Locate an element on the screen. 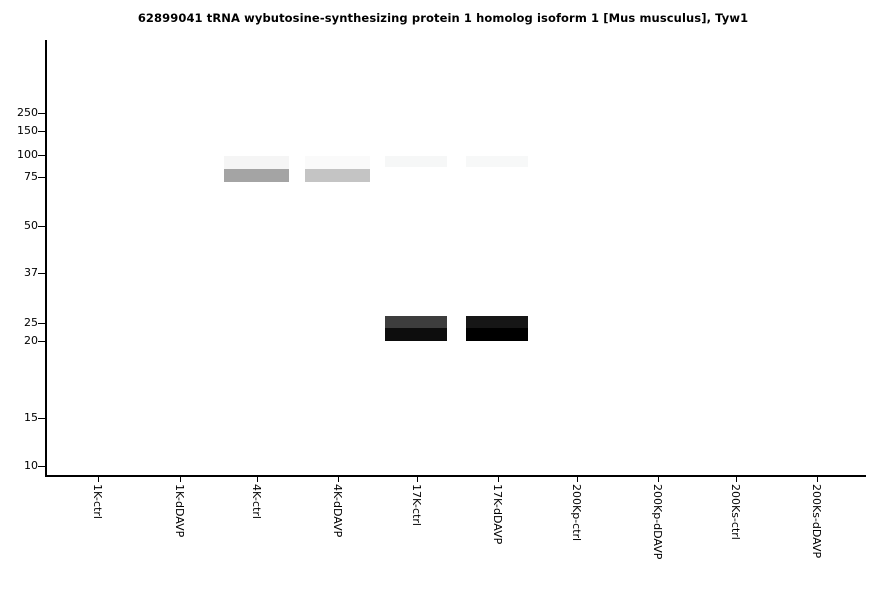  x-tick-label-200kp-ddavp: 200Kp-dDAVP is located at coordinates (657, 522).